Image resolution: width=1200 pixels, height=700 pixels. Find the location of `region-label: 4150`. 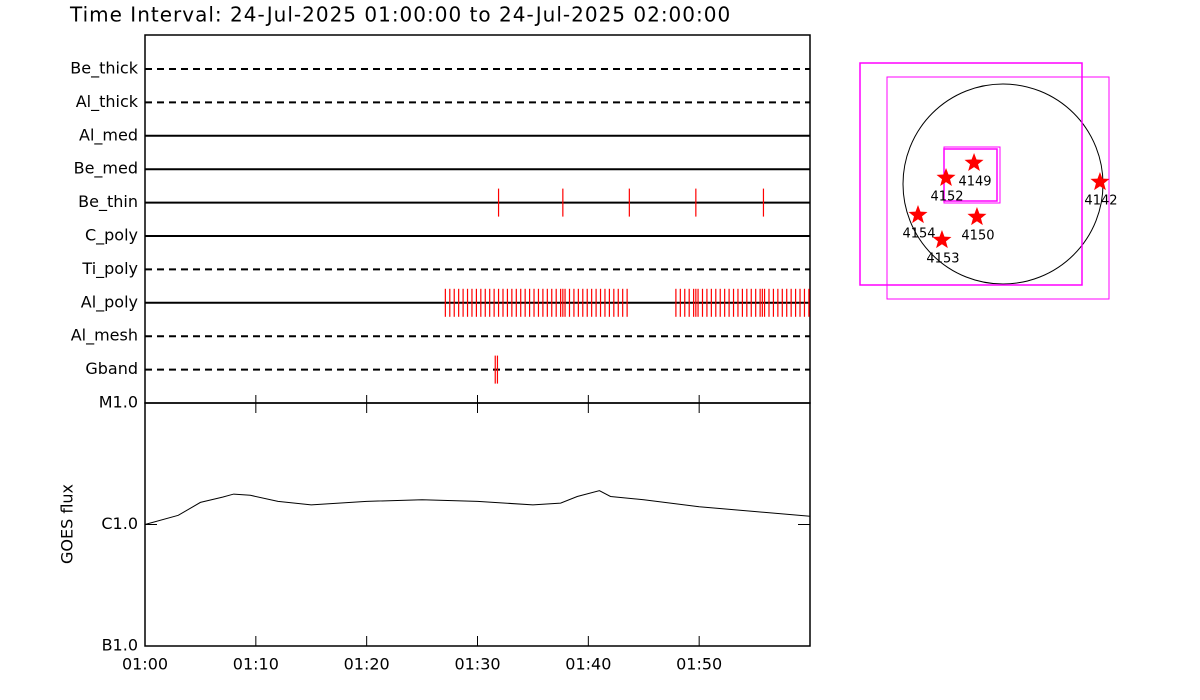

region-label: 4150 is located at coordinates (977, 236).